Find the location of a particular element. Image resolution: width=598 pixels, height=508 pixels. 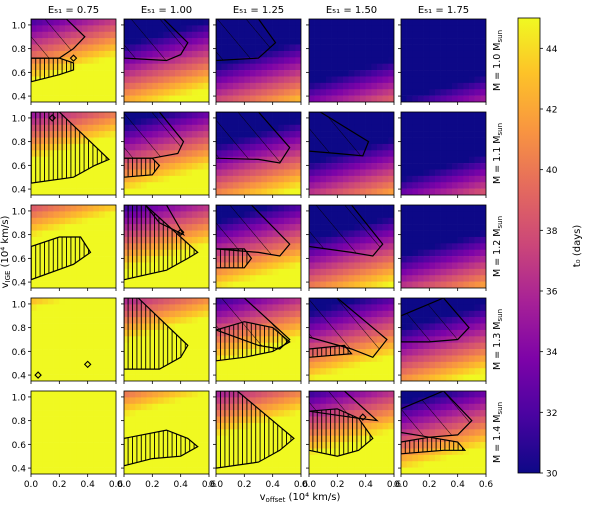

vertical-hatch-region is located at coordinates (253, 341).